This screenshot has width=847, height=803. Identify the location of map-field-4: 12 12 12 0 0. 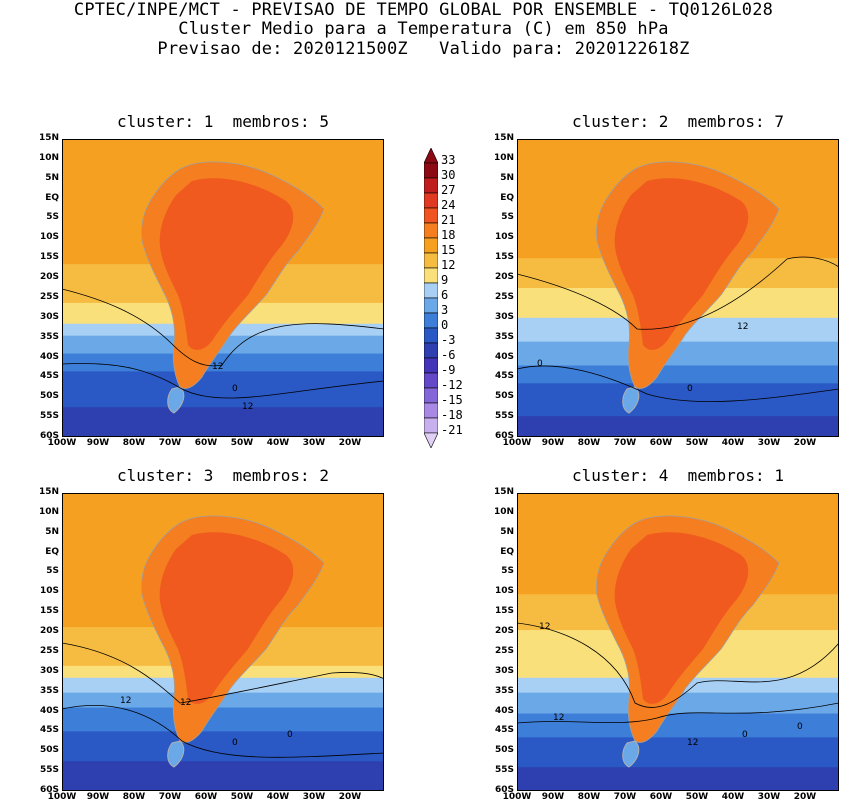
(678, 642).